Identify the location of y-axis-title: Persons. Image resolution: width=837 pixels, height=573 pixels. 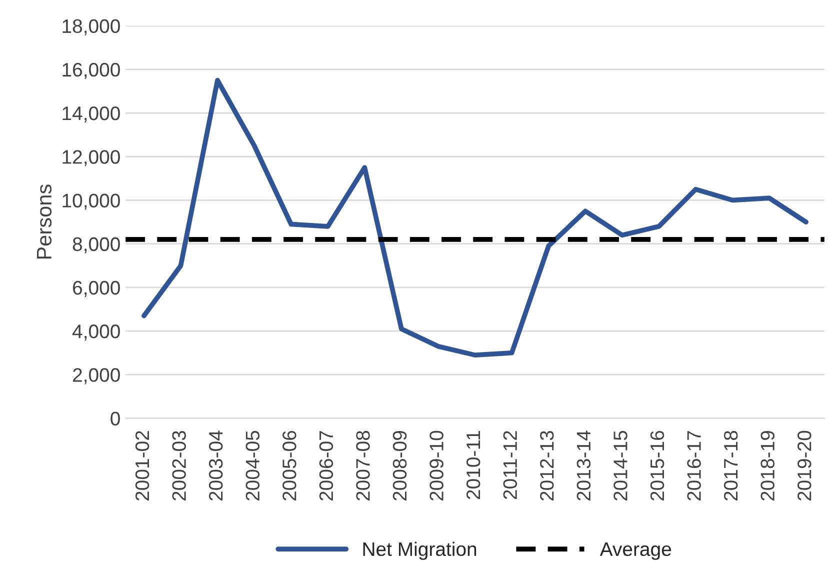
(44, 221).